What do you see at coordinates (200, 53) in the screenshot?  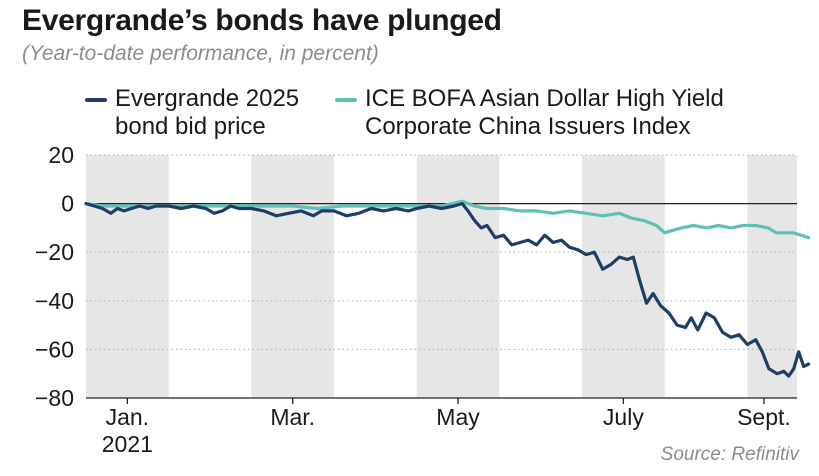 I see `chart-subtitle: (Year-to-date performance, in percent)` at bounding box center [200, 53].